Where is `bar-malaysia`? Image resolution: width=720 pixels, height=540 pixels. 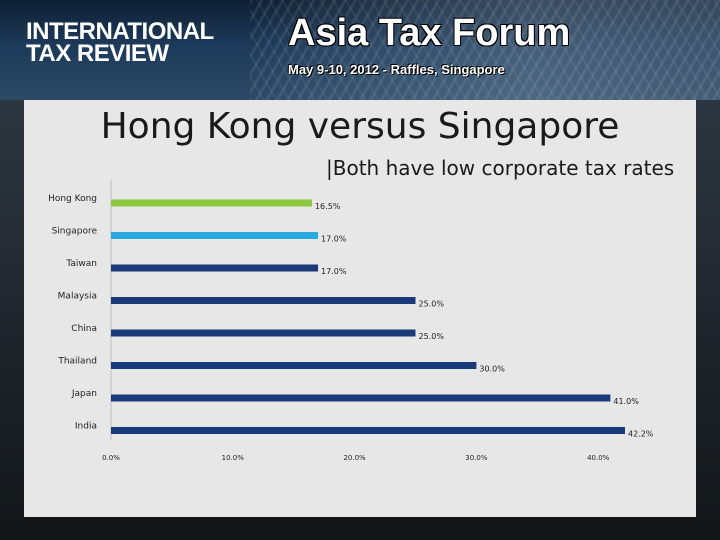
bar-malaysia is located at coordinates (263, 300).